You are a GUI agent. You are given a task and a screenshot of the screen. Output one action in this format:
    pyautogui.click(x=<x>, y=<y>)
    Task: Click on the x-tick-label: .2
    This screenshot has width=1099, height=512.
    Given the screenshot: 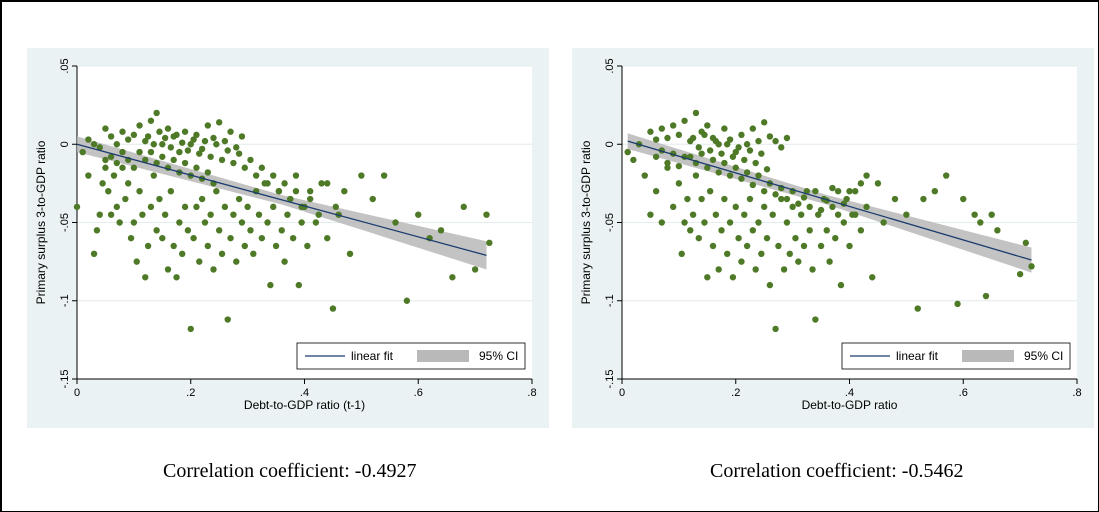 What is the action you would take?
    pyautogui.click(x=190, y=393)
    